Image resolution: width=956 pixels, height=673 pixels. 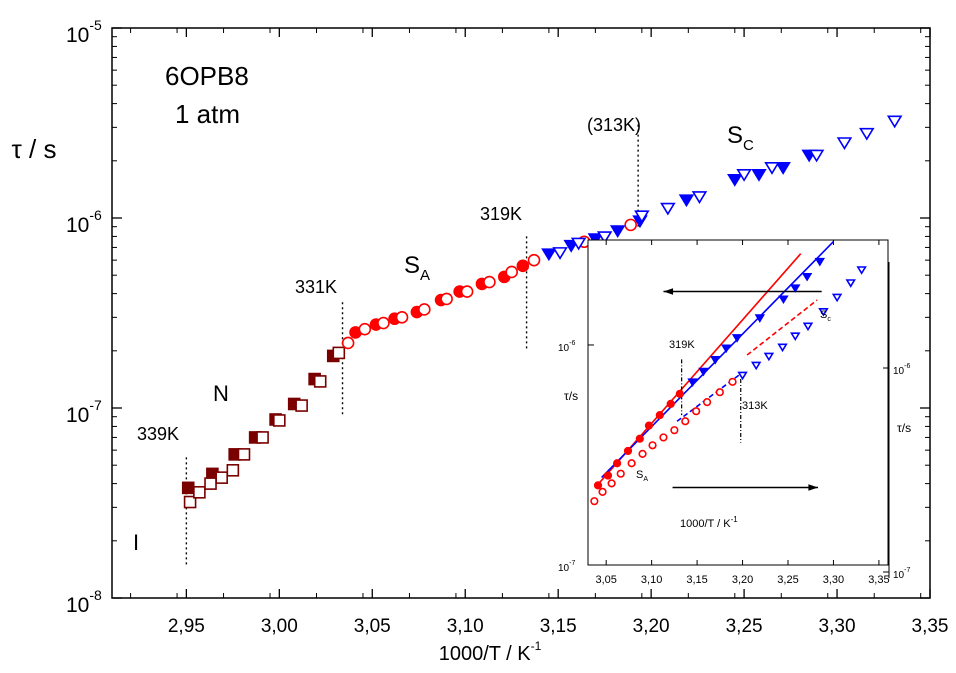 I want to click on inset-transition-lines, so click(x=711, y=401).